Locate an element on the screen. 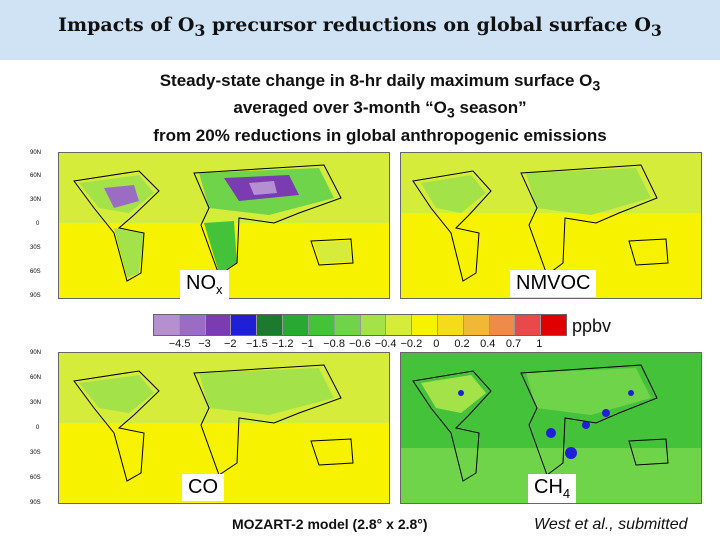 The image size is (720, 540). panel-label-nox-text: NO is located at coordinates (201, 283).